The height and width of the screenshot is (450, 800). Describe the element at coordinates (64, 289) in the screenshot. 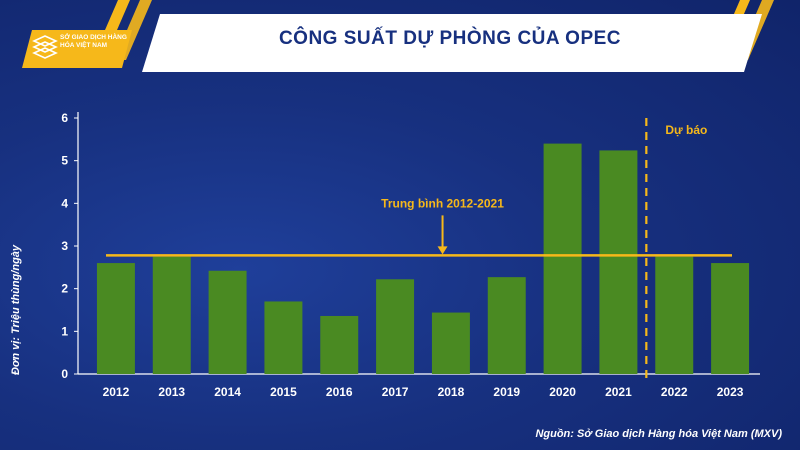

I see `y-tick-label: 2` at that location.